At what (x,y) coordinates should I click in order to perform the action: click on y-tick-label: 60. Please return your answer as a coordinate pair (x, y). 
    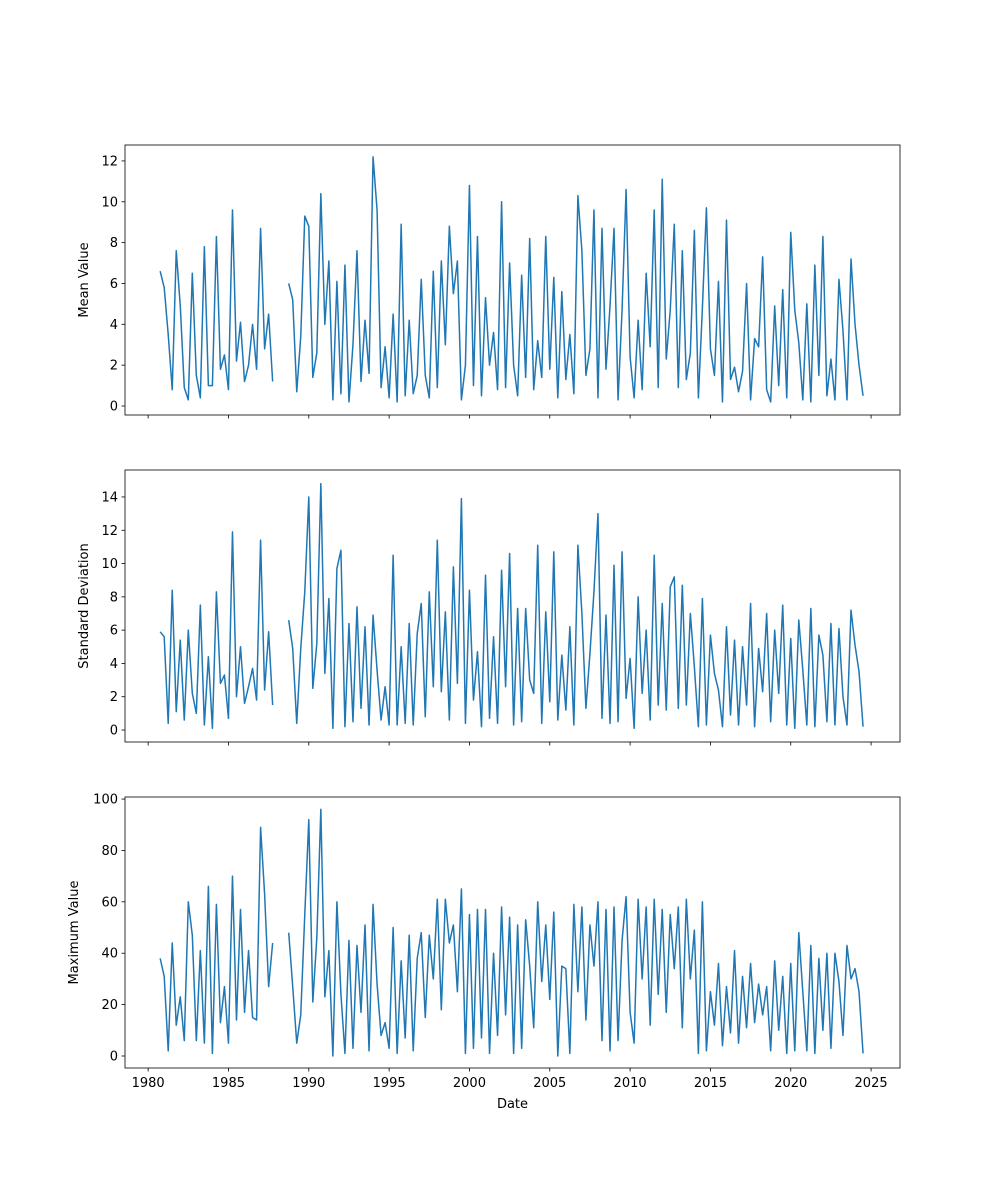
    Looking at the image, I should click on (109, 902).